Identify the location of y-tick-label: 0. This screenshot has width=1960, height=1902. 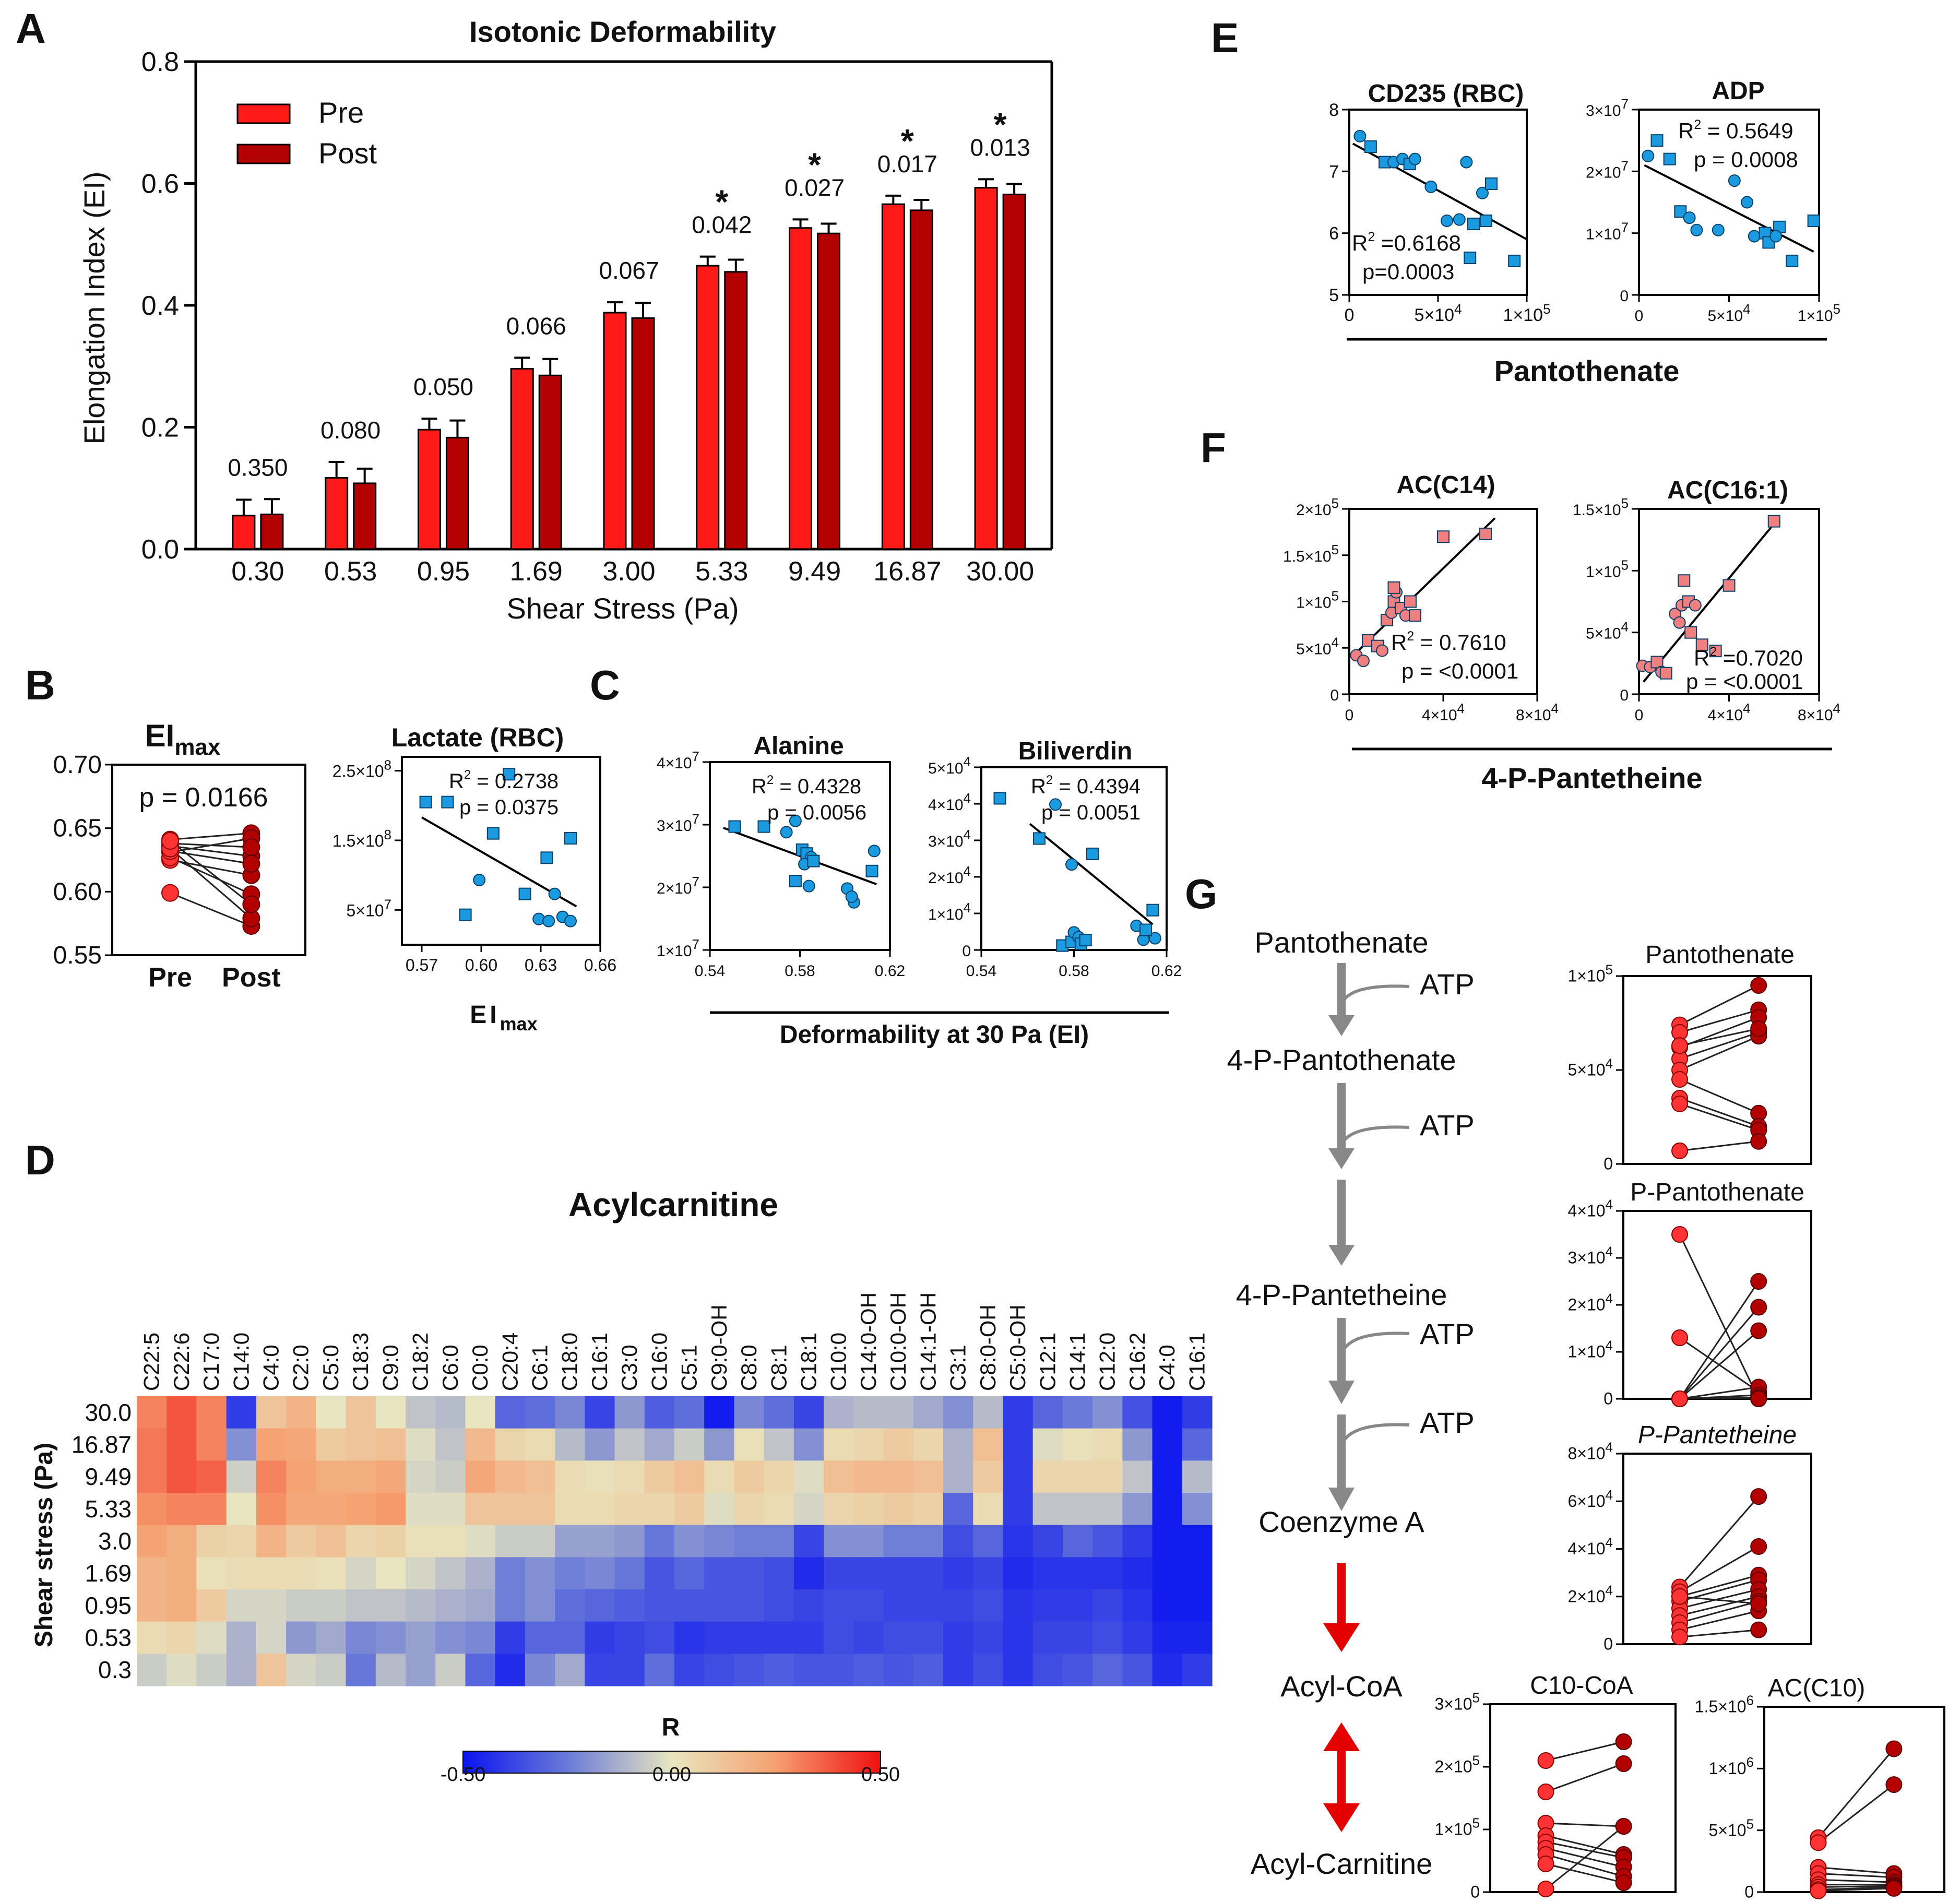
(1608, 1644).